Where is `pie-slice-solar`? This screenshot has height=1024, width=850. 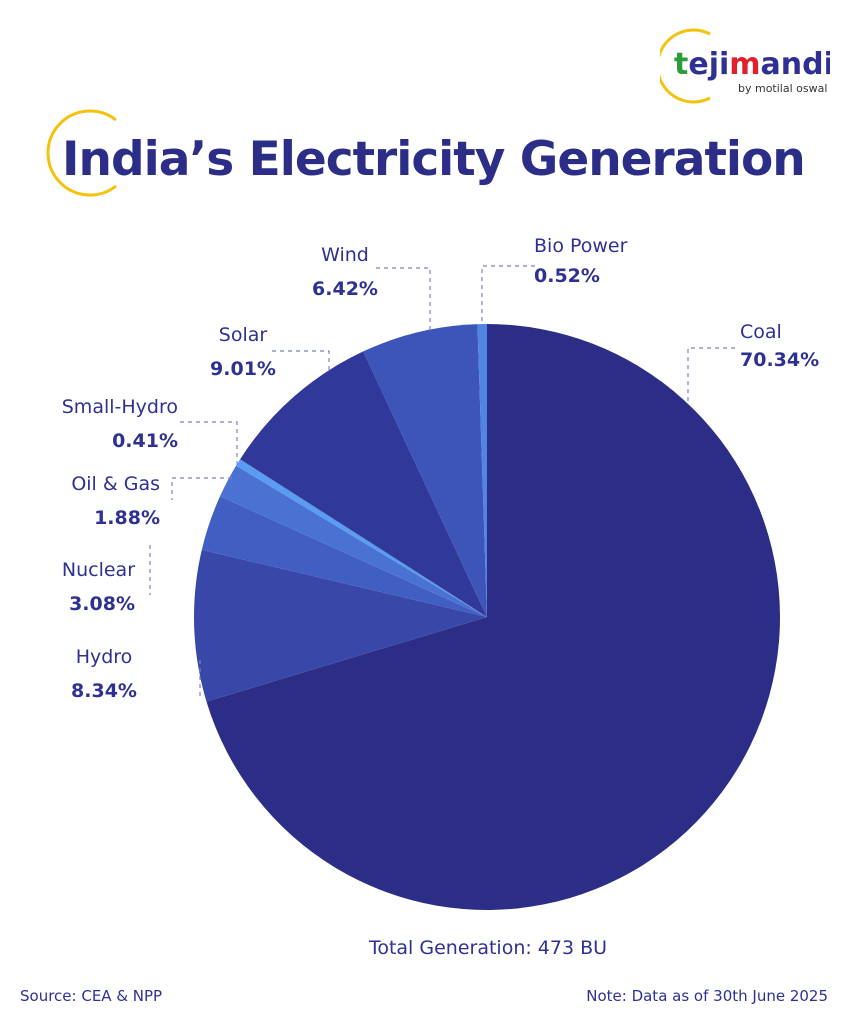 pie-slice-solar is located at coordinates (363, 484).